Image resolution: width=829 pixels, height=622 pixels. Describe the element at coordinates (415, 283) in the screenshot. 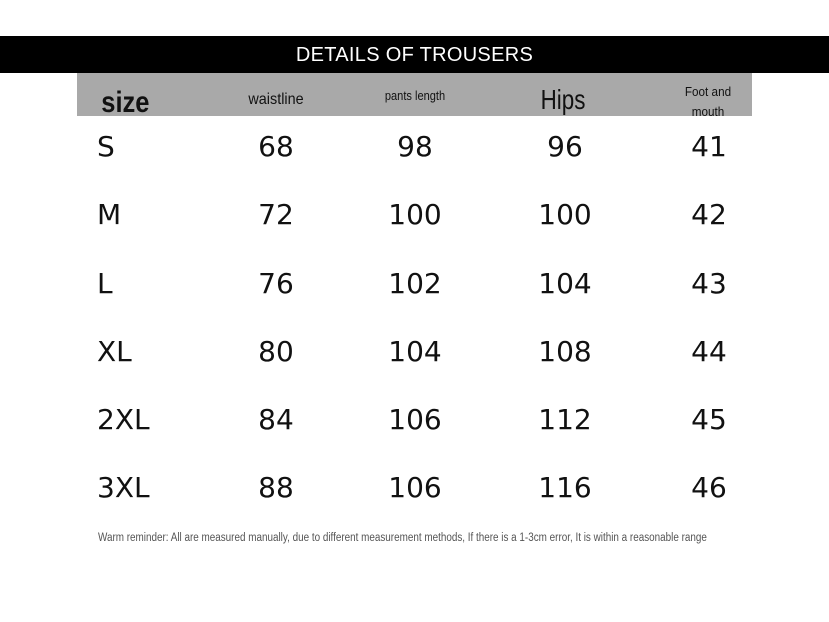

I see `cell-pants-length: 102` at that location.